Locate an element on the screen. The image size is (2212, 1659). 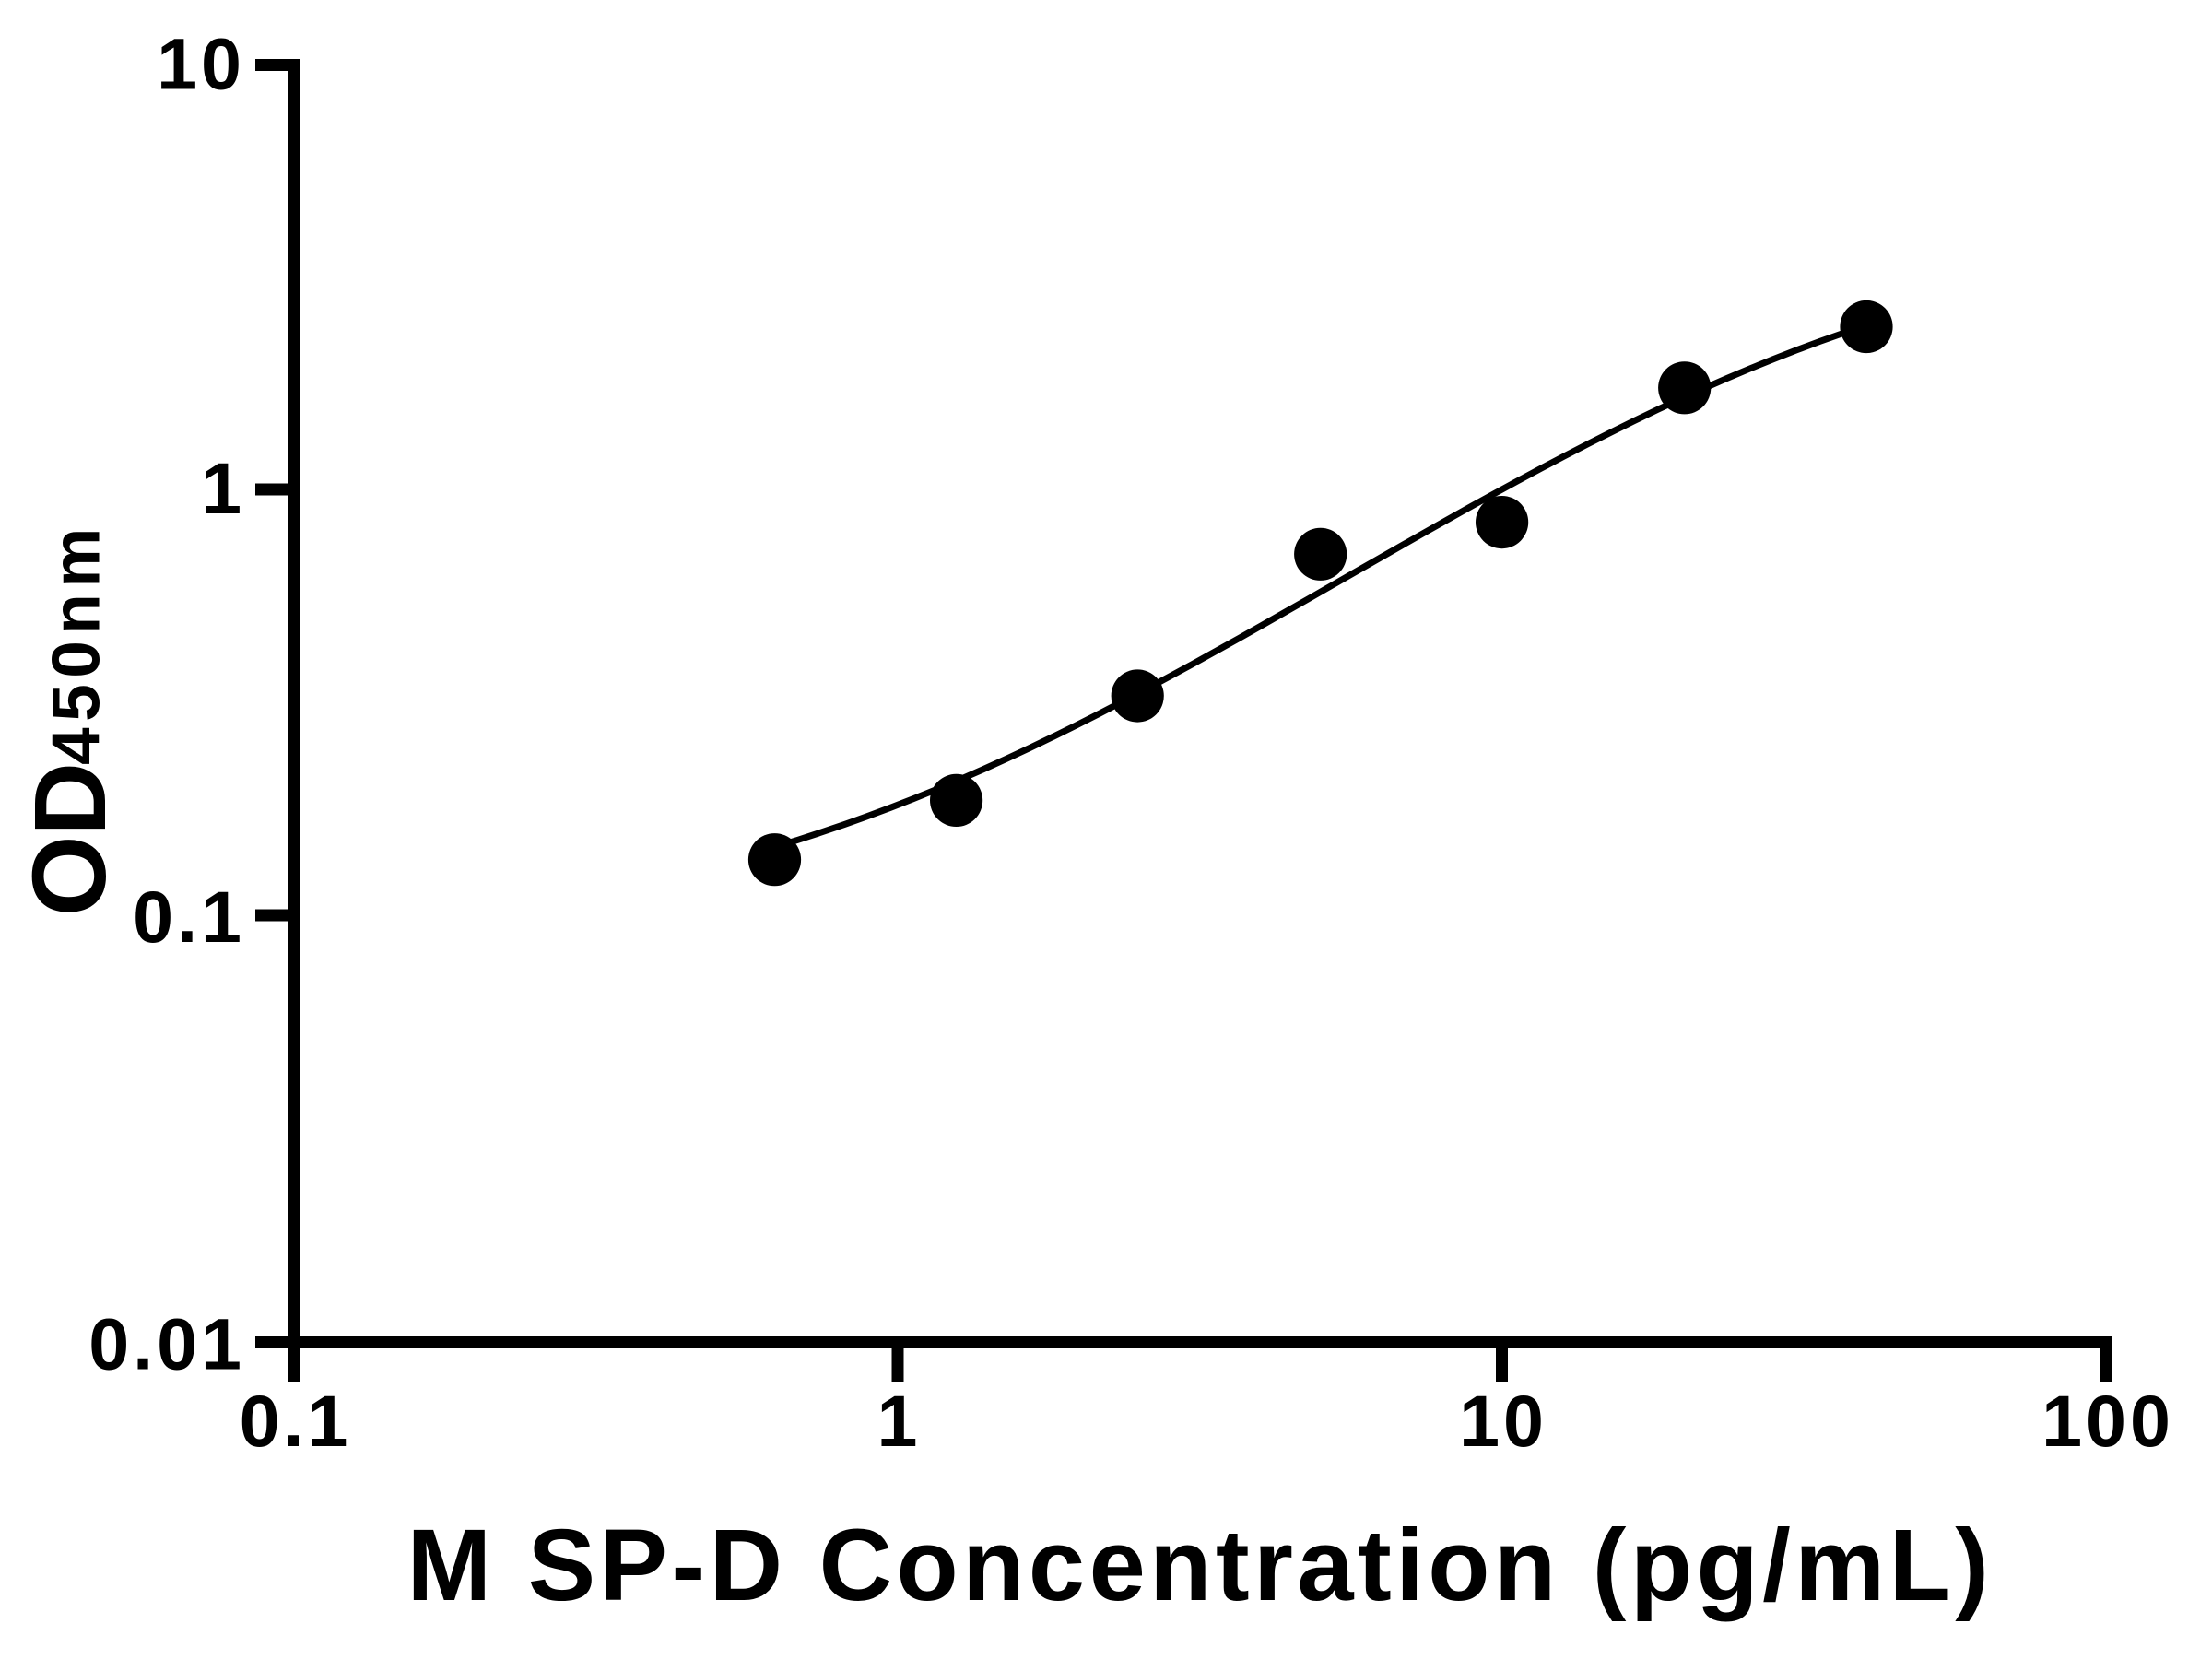
svg-text: 100 is located at coordinates (2107, 1421).